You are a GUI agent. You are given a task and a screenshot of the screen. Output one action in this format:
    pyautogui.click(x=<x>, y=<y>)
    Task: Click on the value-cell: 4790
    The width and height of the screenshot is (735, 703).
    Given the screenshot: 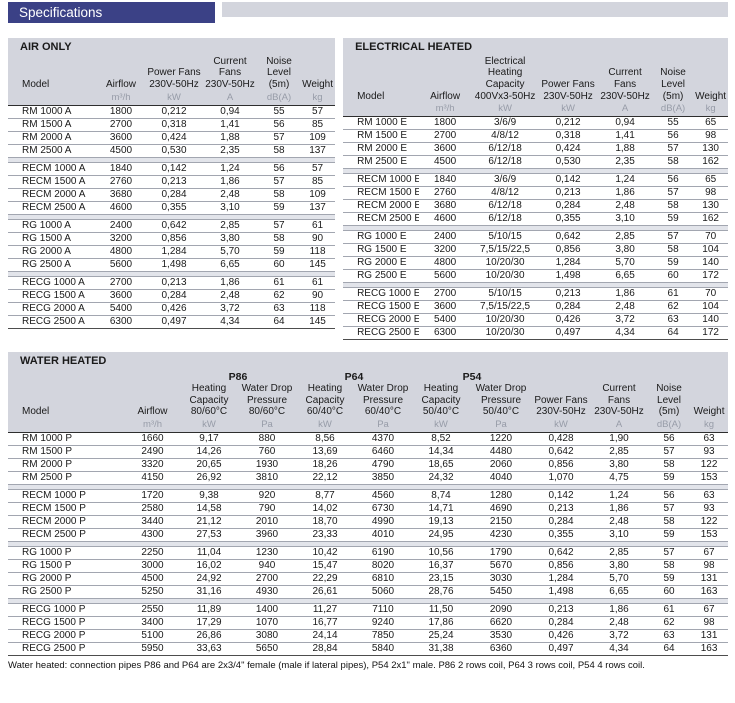 What is the action you would take?
    pyautogui.click(x=383, y=464)
    